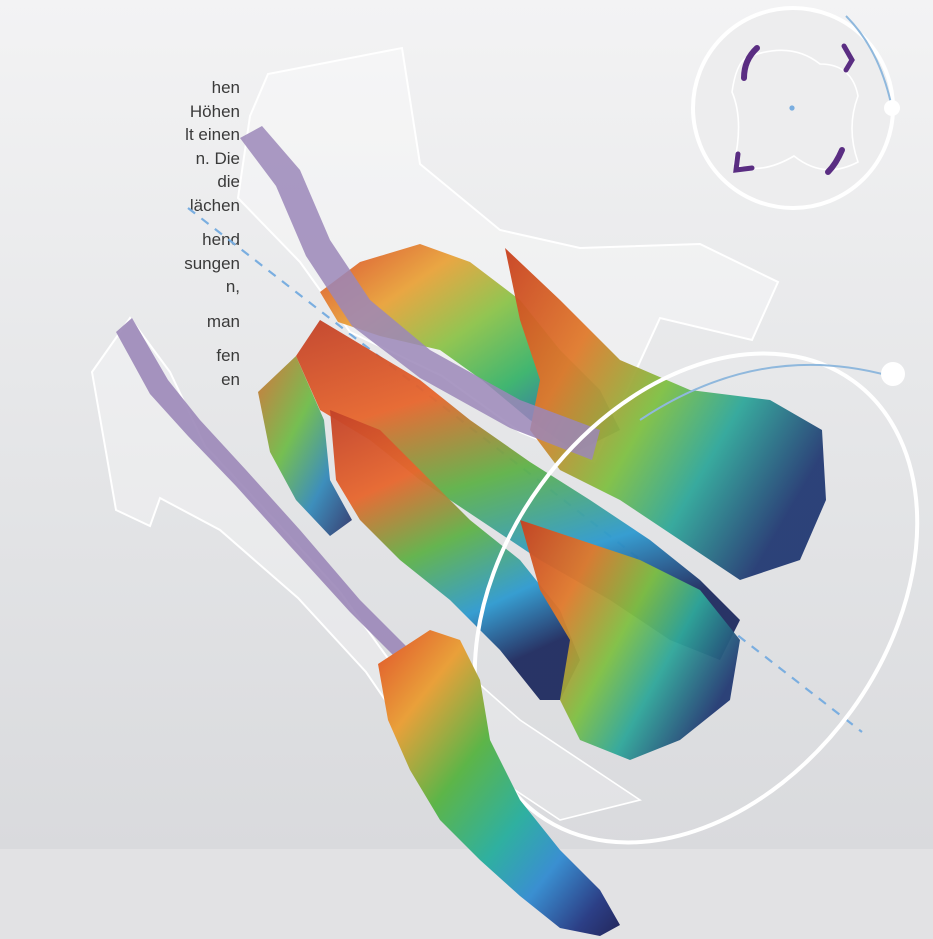 Image resolution: width=933 pixels, height=939 pixels. What do you see at coordinates (892, 108) in the screenshot?
I see `inset-handle` at bounding box center [892, 108].